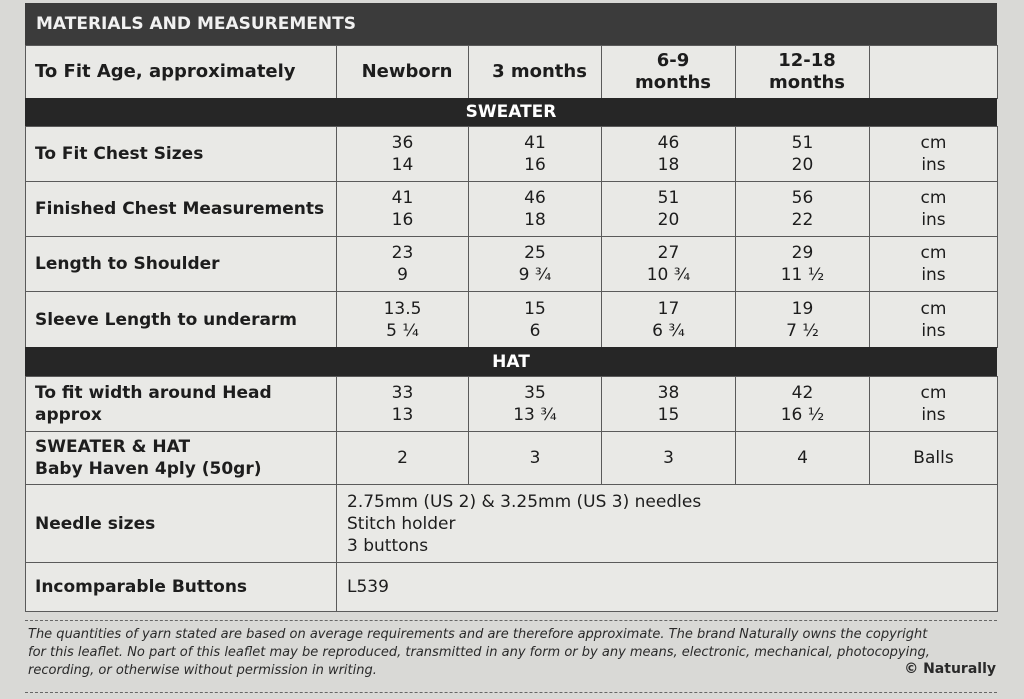 This screenshot has height=699, width=1024. I want to click on text-line: 5 ¼, so click(402, 330).